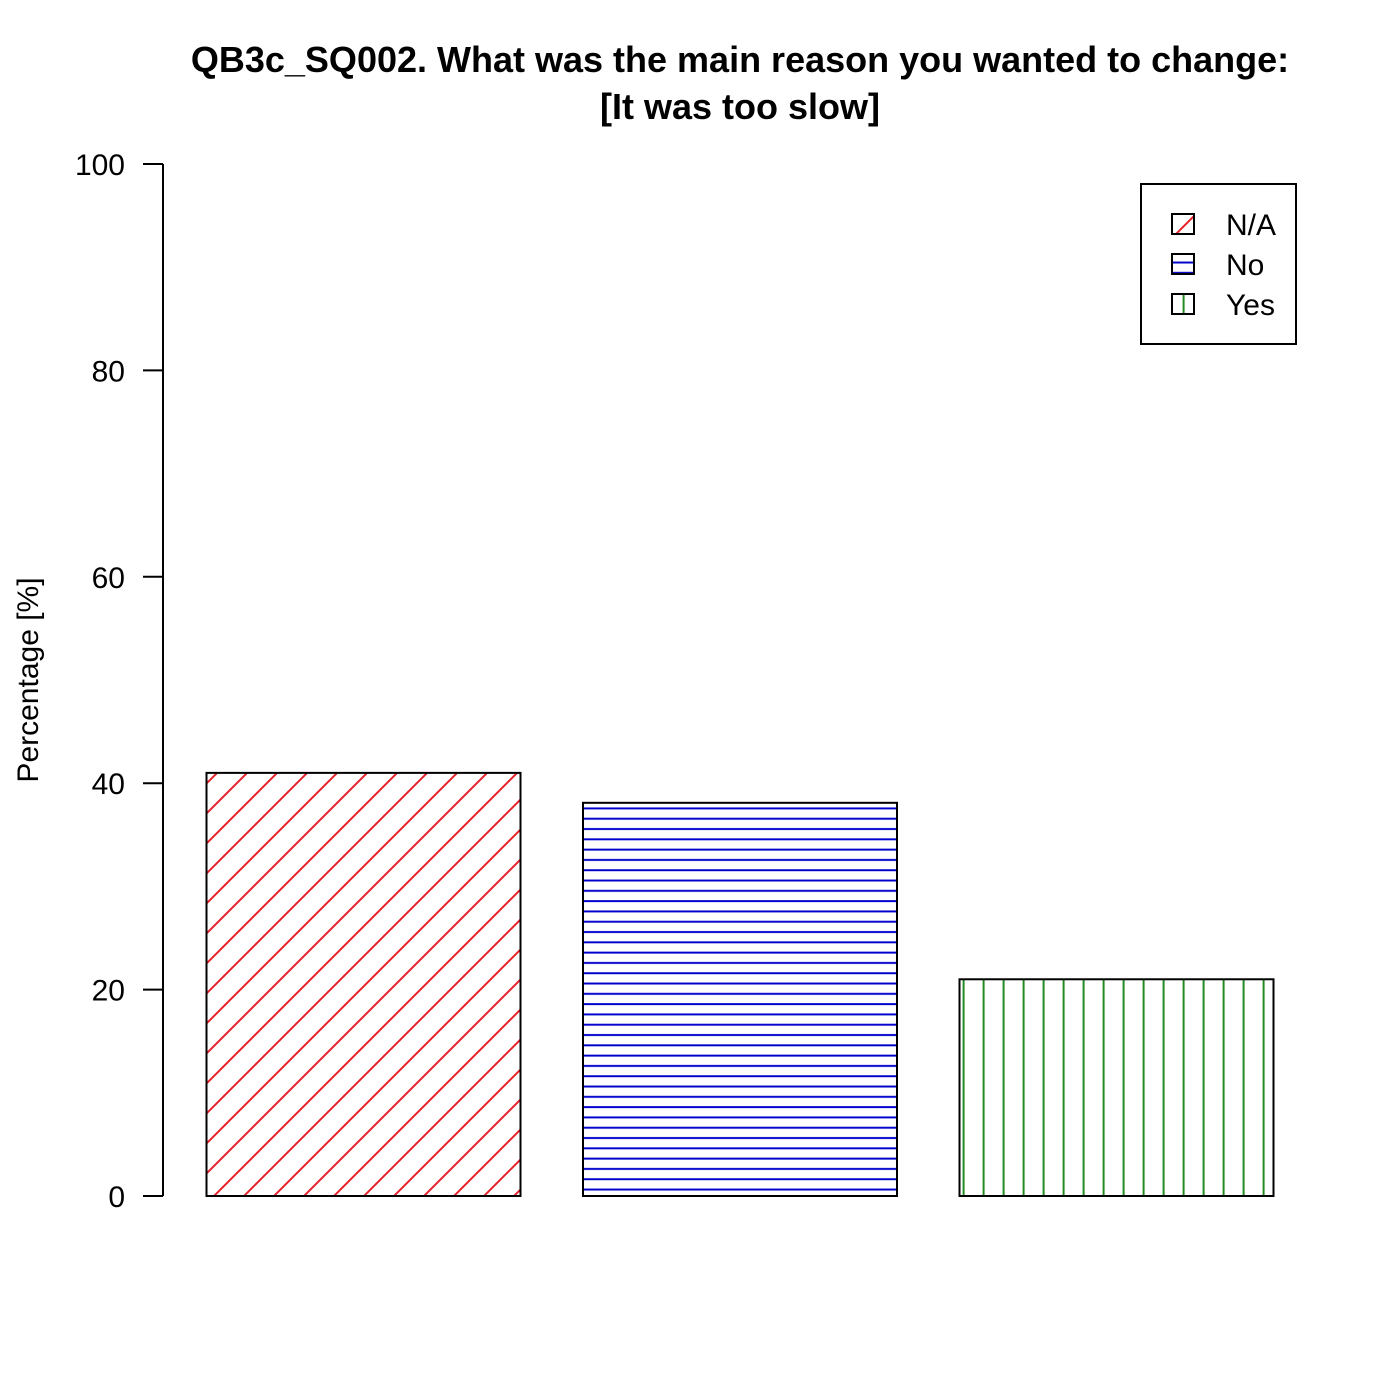 Image resolution: width=1400 pixels, height=1400 pixels. What do you see at coordinates (108, 578) in the screenshot?
I see `y-tick-label: 60` at bounding box center [108, 578].